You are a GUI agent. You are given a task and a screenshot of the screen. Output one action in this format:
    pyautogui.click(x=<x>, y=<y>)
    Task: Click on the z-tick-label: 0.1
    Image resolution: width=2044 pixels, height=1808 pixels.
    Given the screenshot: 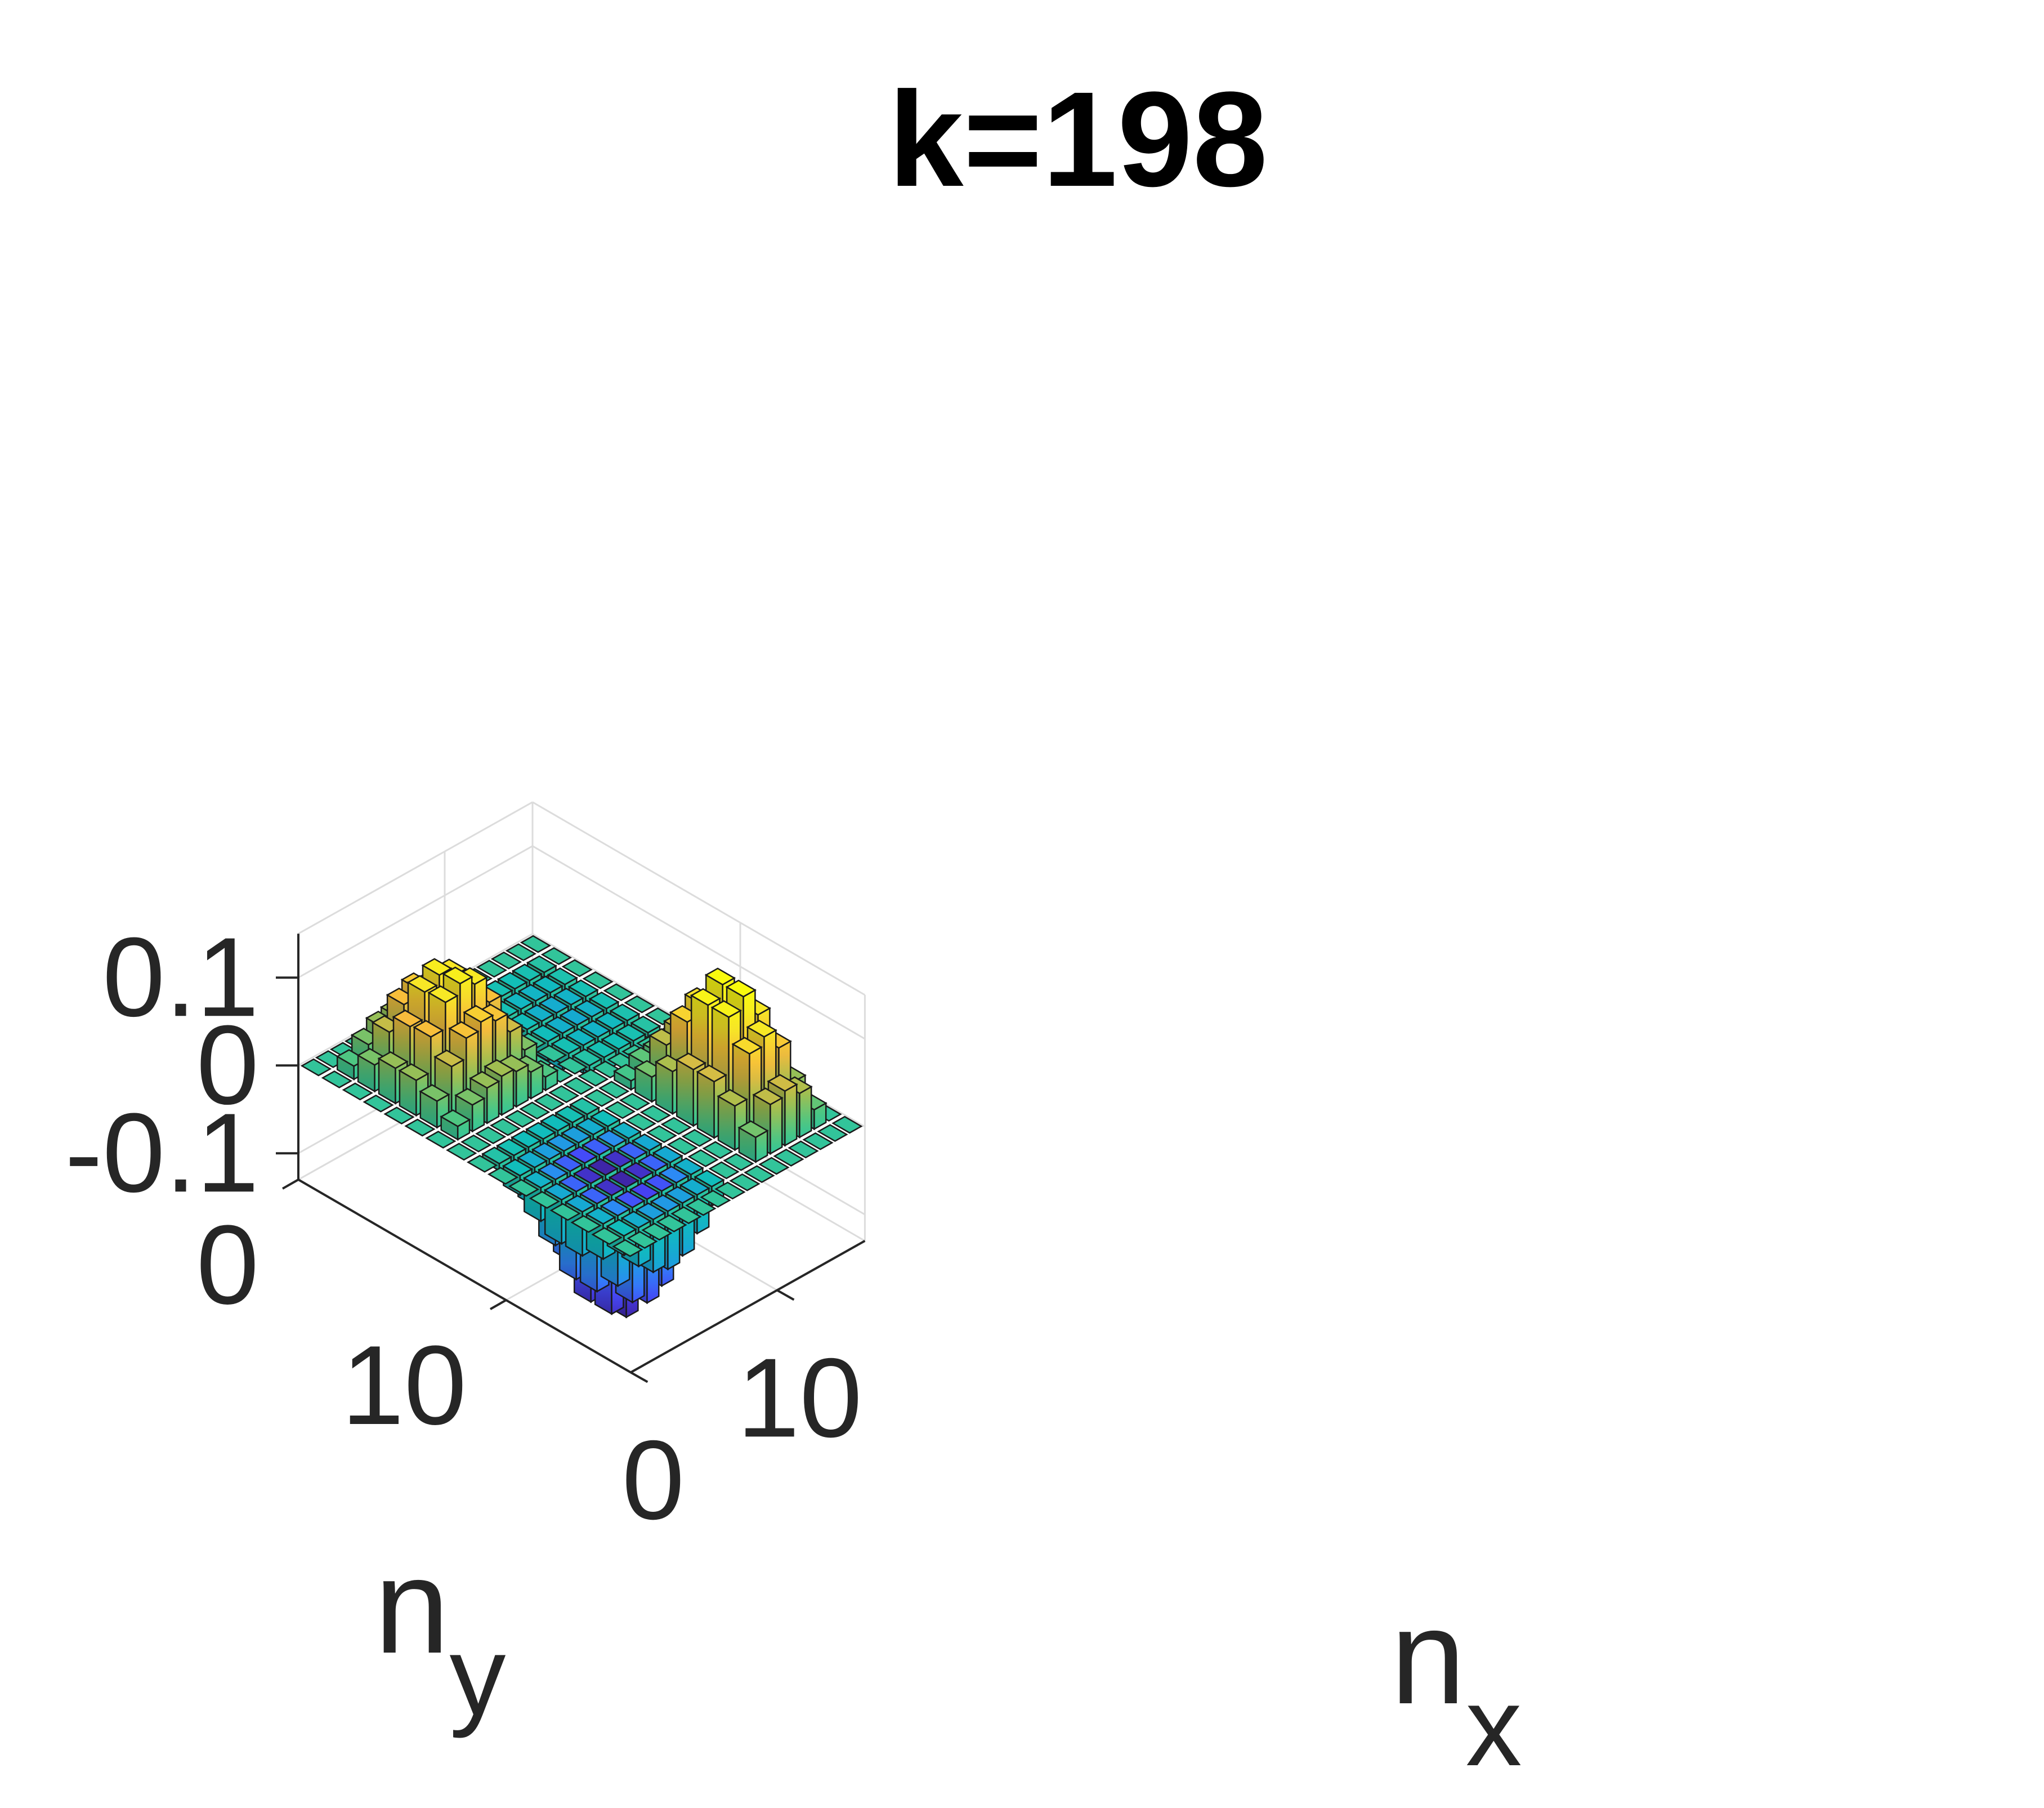 What is the action you would take?
    pyautogui.click(x=180, y=977)
    